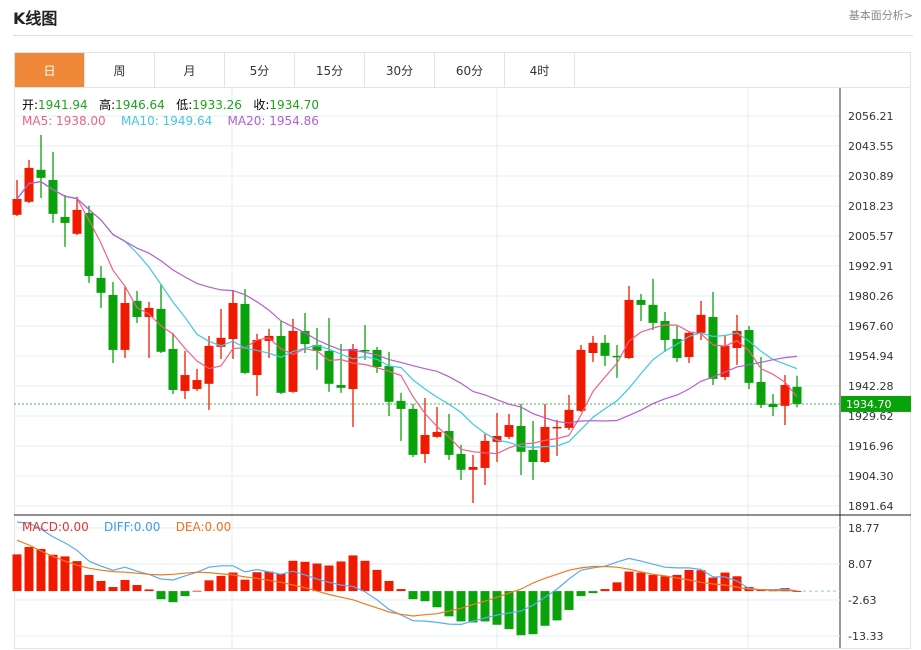 The width and height of the screenshot is (921, 650). I want to click on header-divider, so click(463, 35).